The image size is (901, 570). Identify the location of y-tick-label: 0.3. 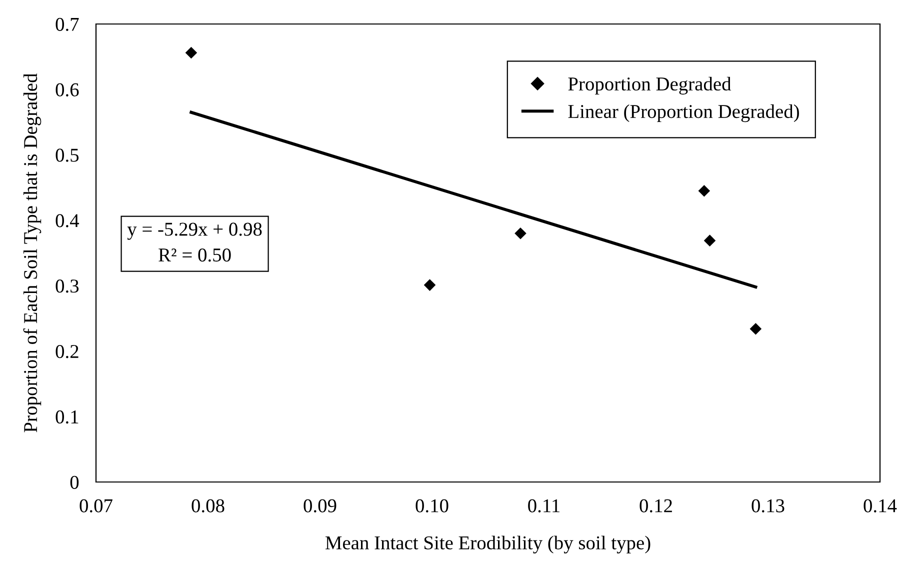
(67, 286).